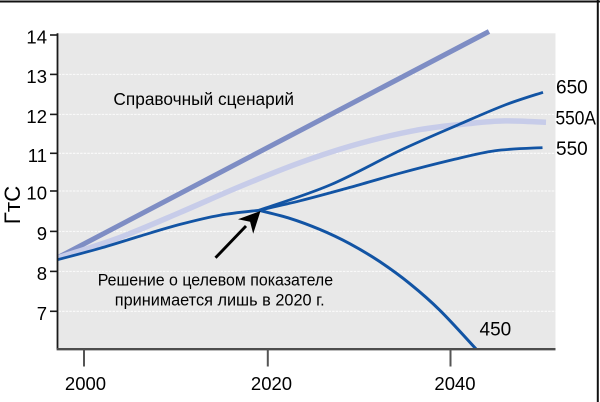 Image resolution: width=600 pixels, height=402 pixels. What do you see at coordinates (576, 119) in the screenshot?
I see `svg-text: 550A` at bounding box center [576, 119].